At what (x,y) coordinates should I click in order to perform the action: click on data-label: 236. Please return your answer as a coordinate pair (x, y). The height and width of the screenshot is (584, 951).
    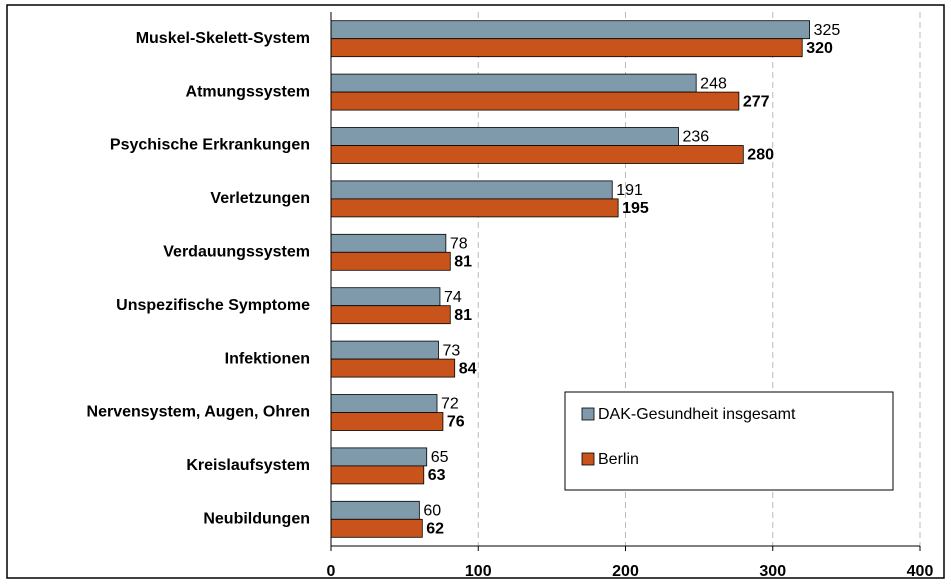
    Looking at the image, I should click on (696, 137).